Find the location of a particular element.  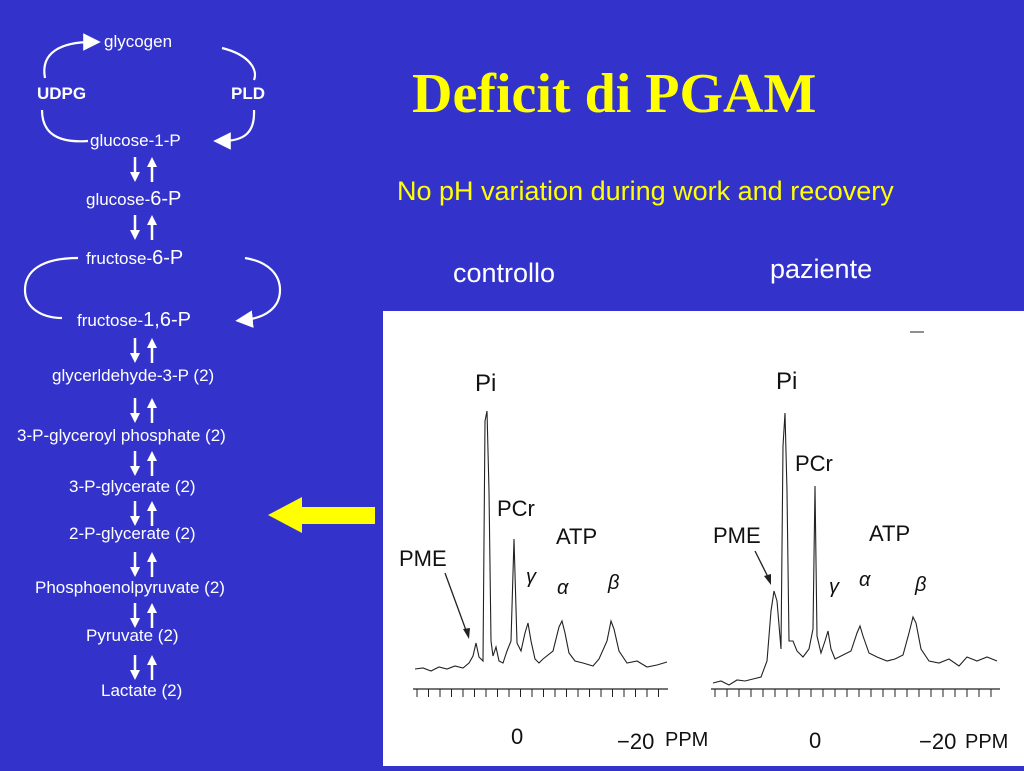

fructose-cycle-arrows is located at coordinates (152, 292).